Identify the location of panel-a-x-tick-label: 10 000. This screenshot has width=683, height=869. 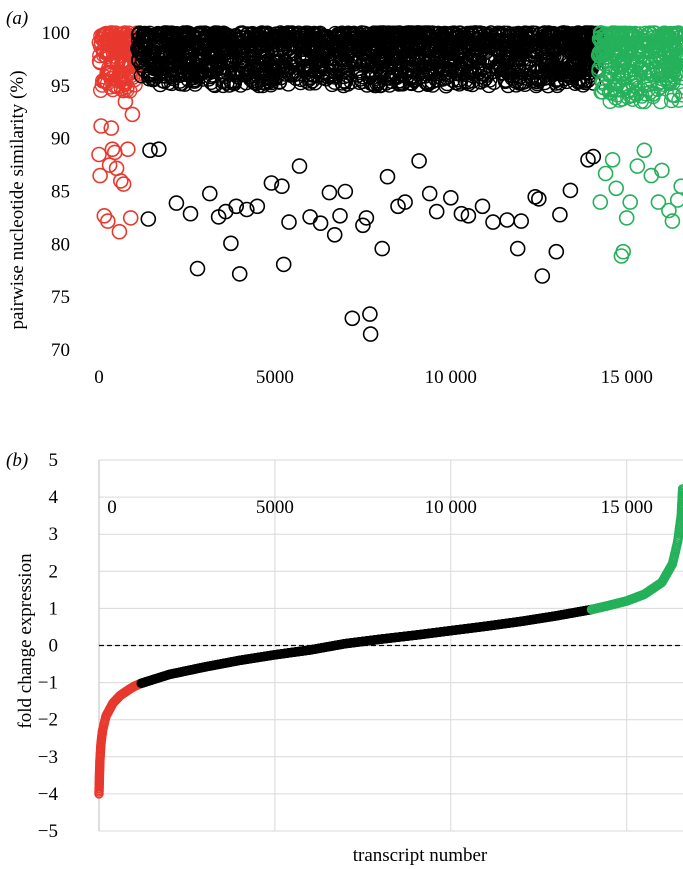
(451, 377).